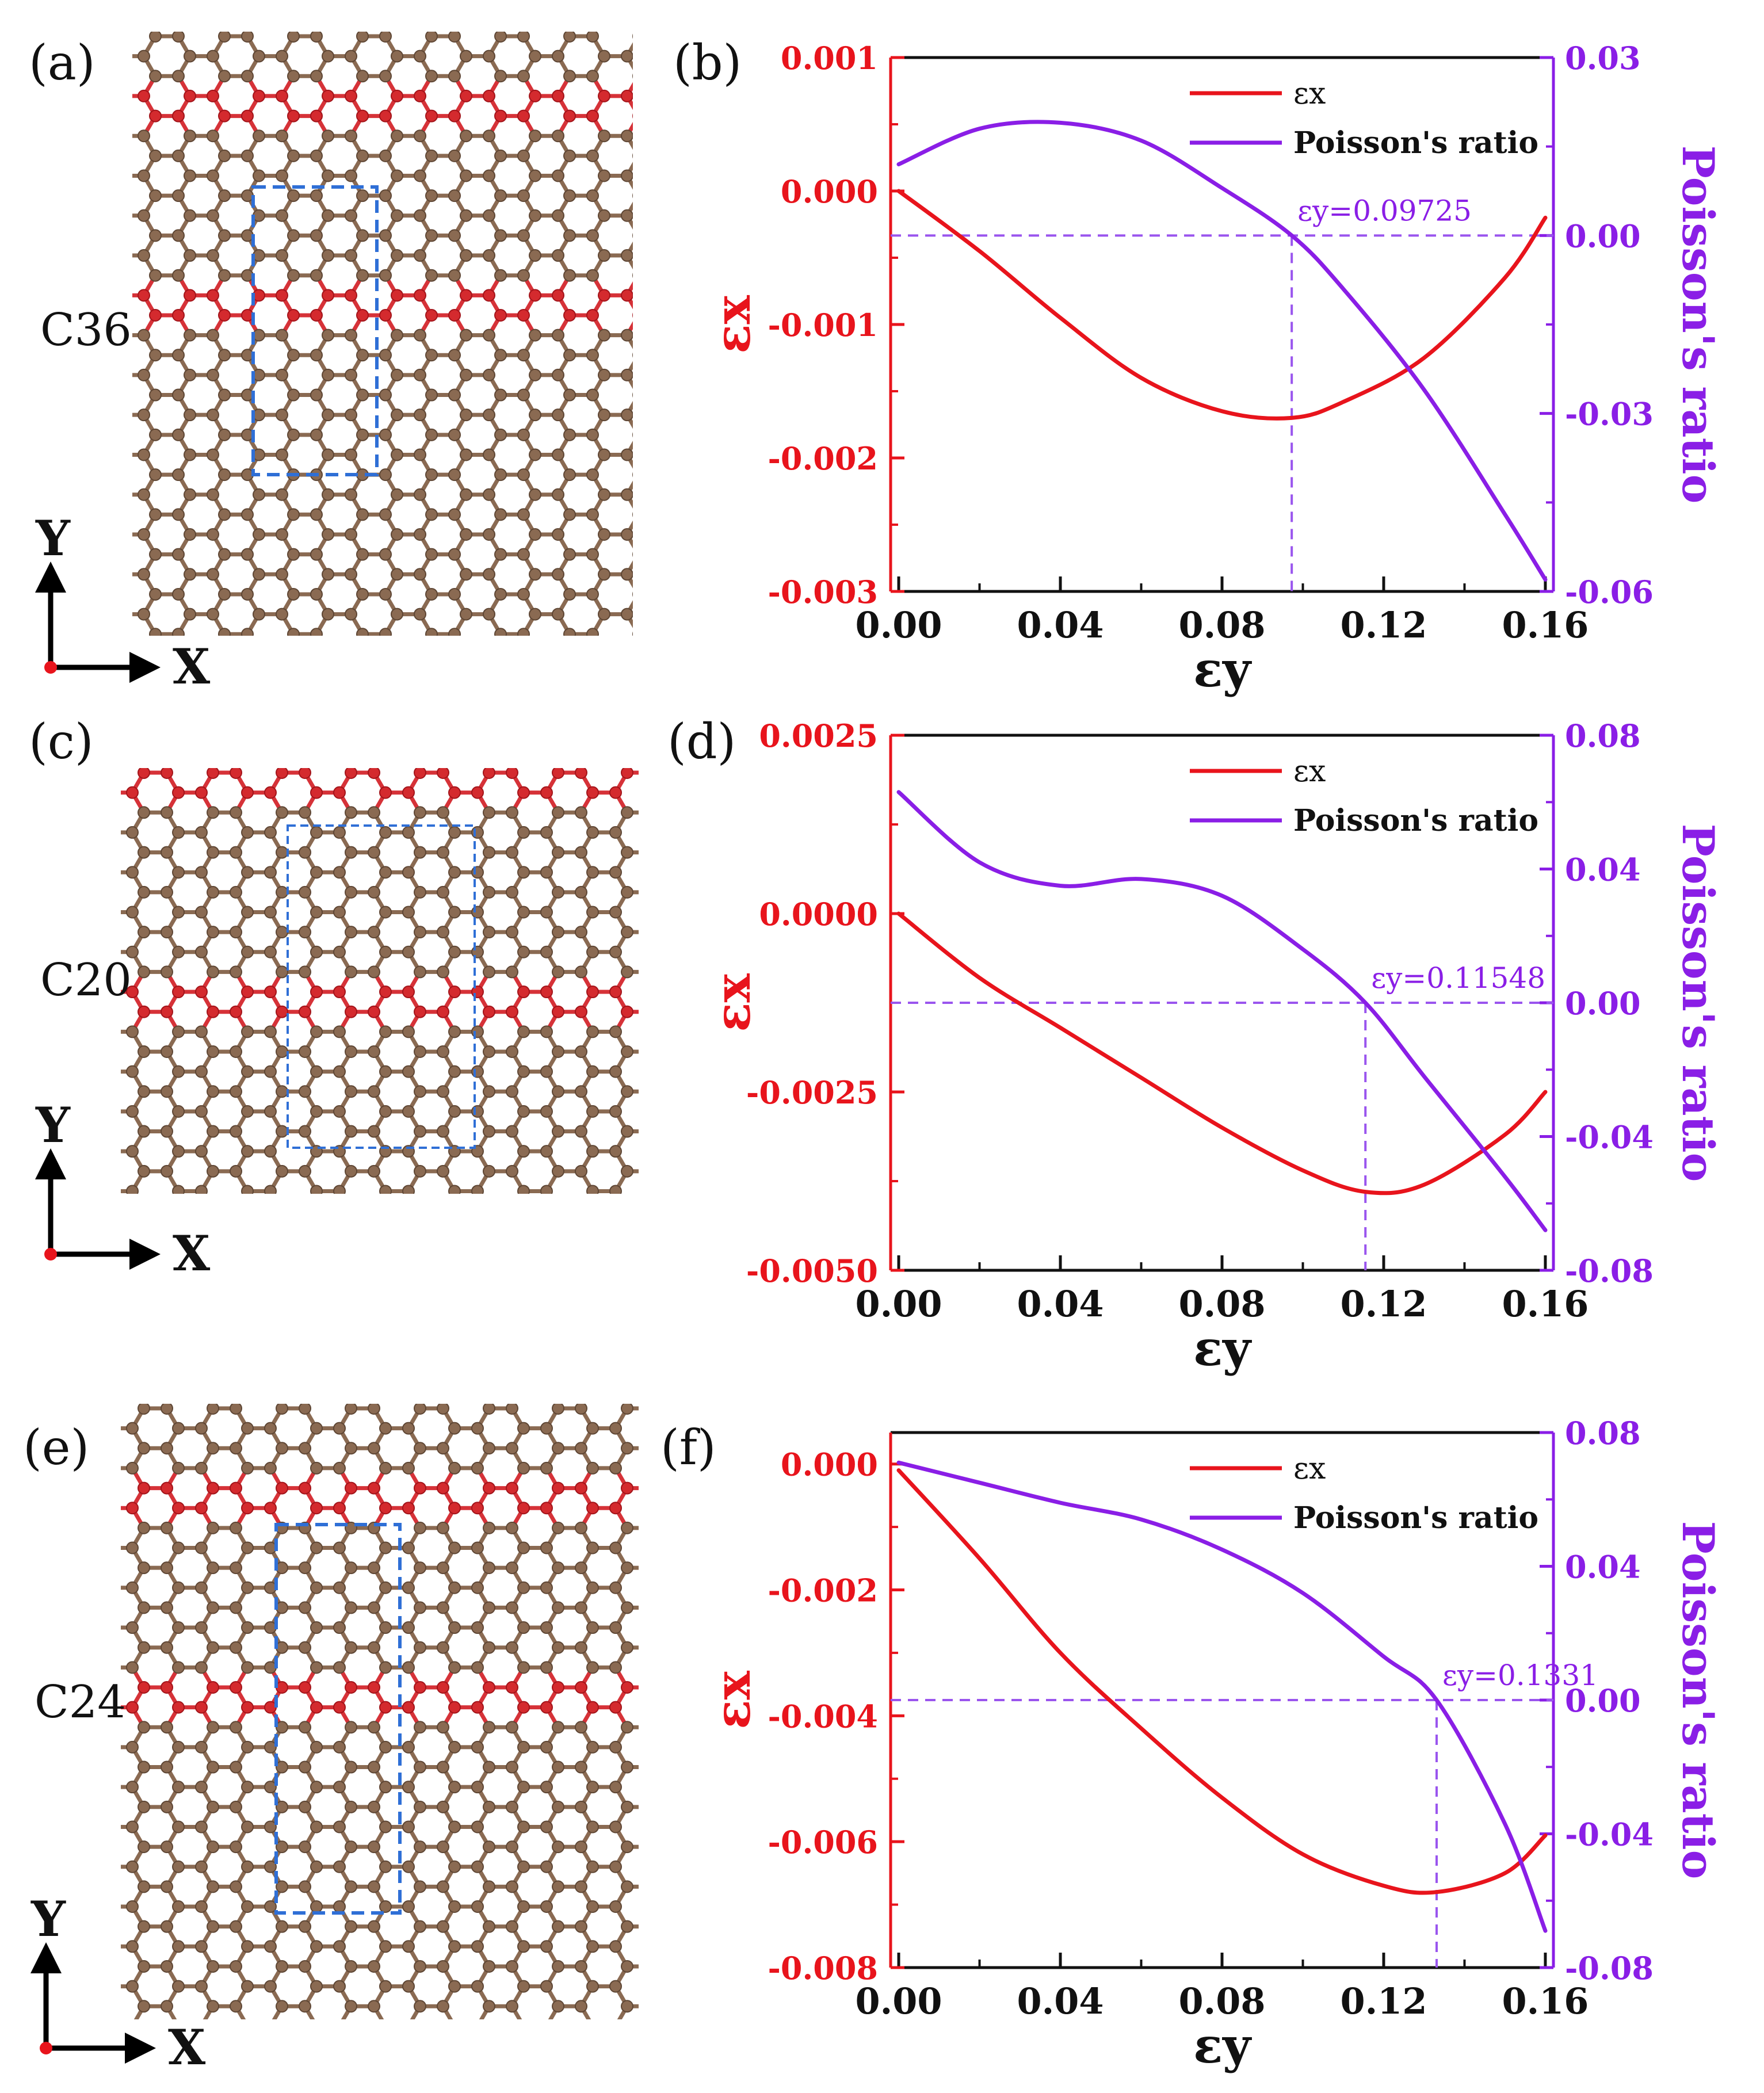 The image size is (1764, 2093). What do you see at coordinates (1060, 625) in the screenshot?
I see `x-tick-label: 0.04` at bounding box center [1060, 625].